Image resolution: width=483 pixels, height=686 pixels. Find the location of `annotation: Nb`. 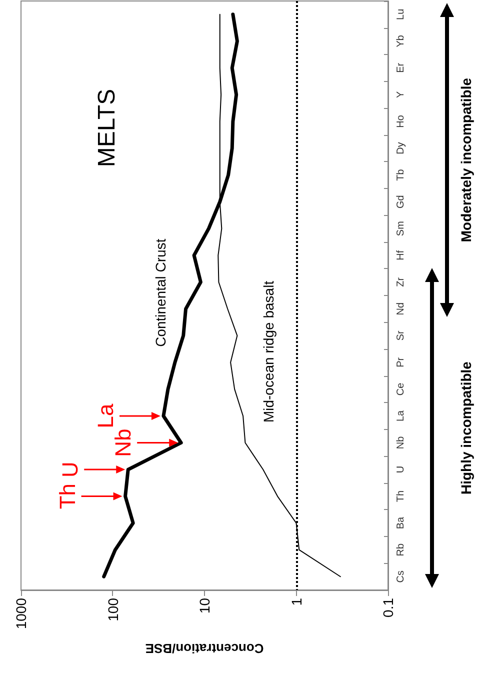

annotation: Nb is located at coordinates (123, 442).